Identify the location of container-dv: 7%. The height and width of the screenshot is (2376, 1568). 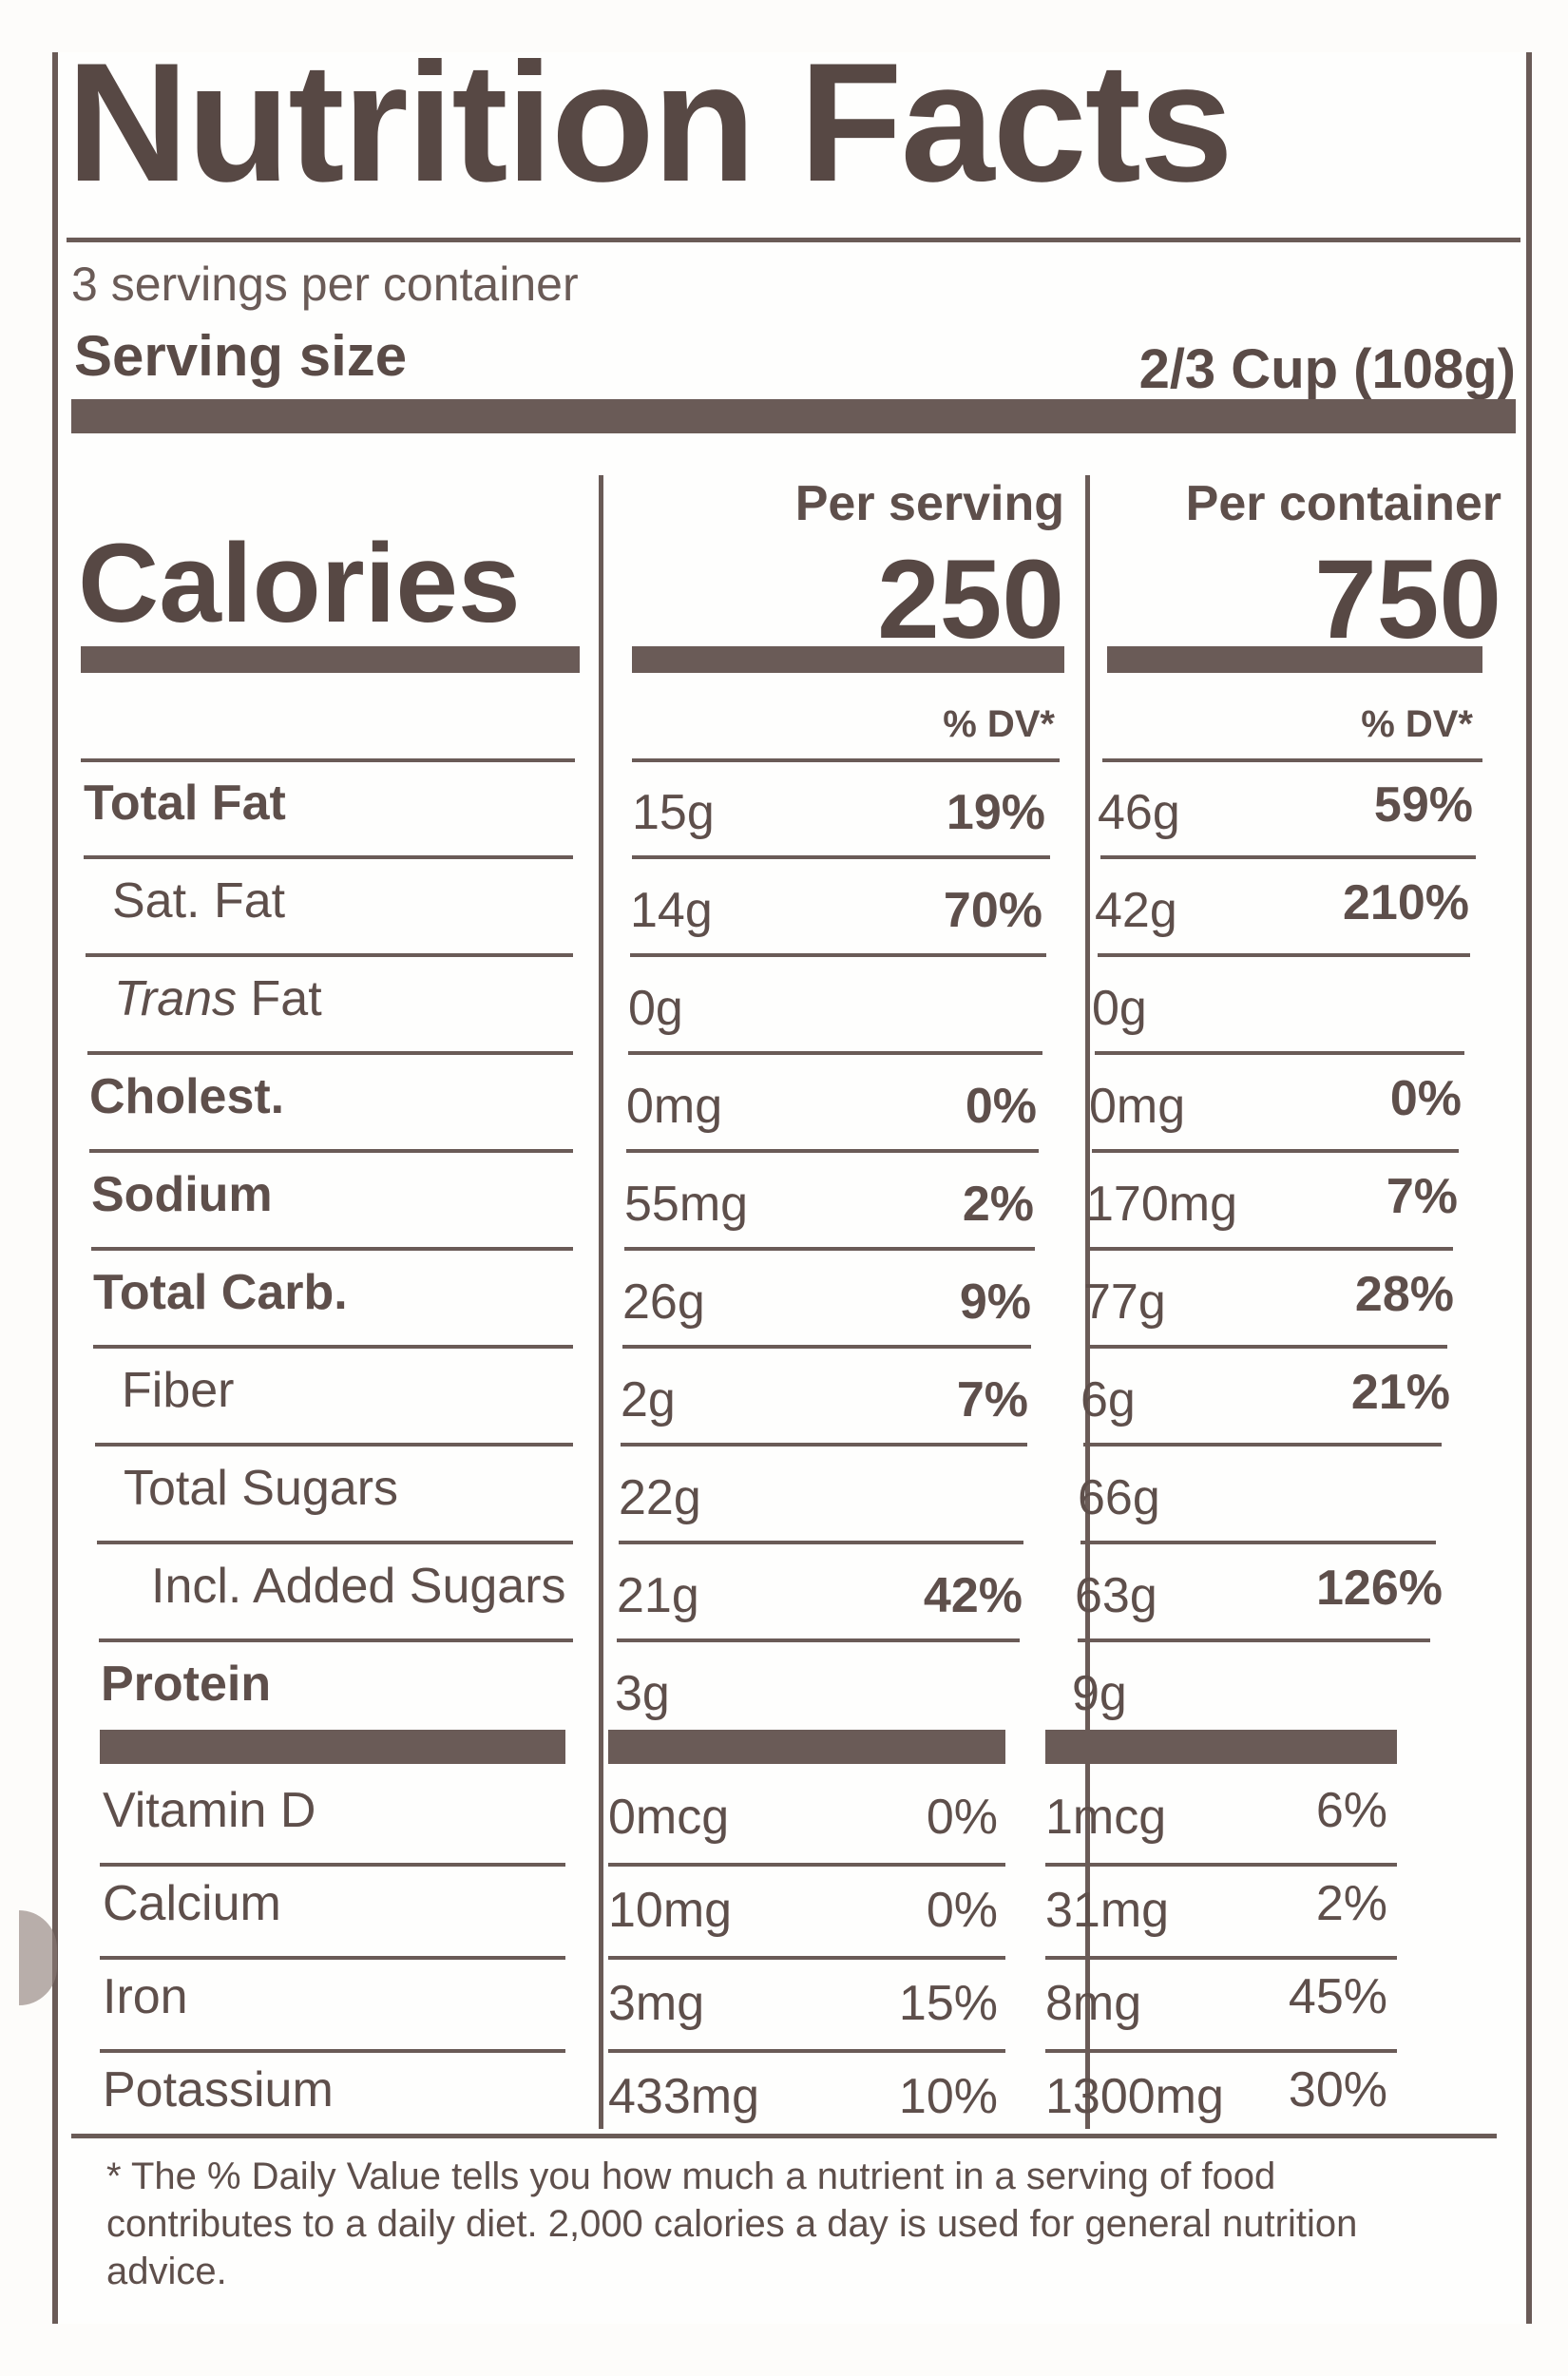
(1422, 1196).